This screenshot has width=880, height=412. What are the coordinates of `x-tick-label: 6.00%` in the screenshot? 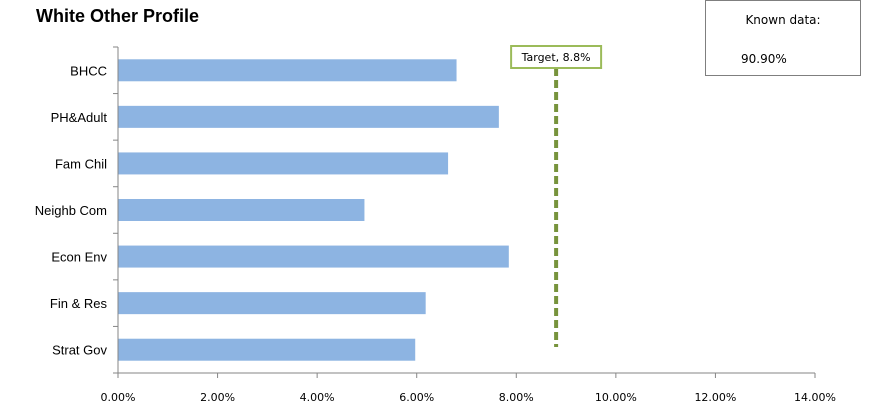 It's located at (416, 397).